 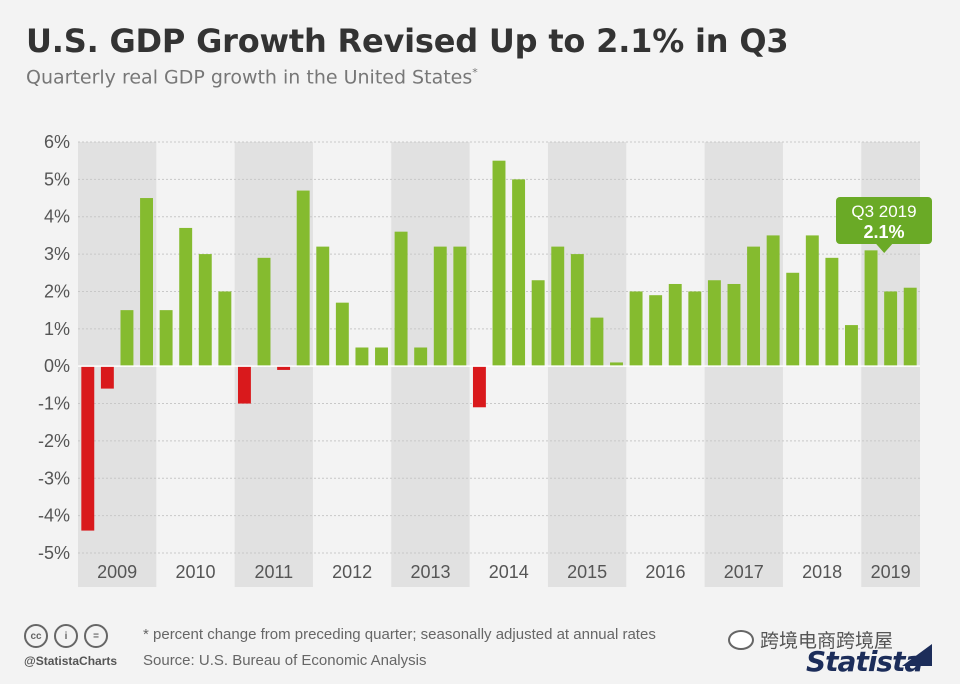 I want to click on watermark: 跨境电商跨境屋, so click(x=810, y=639).